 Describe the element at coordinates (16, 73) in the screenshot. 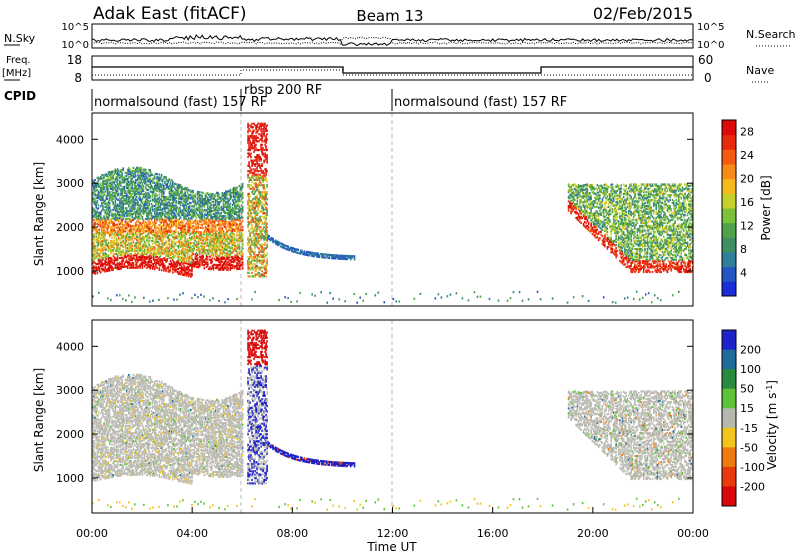

I see `freq-unit: [MHz]` at that location.